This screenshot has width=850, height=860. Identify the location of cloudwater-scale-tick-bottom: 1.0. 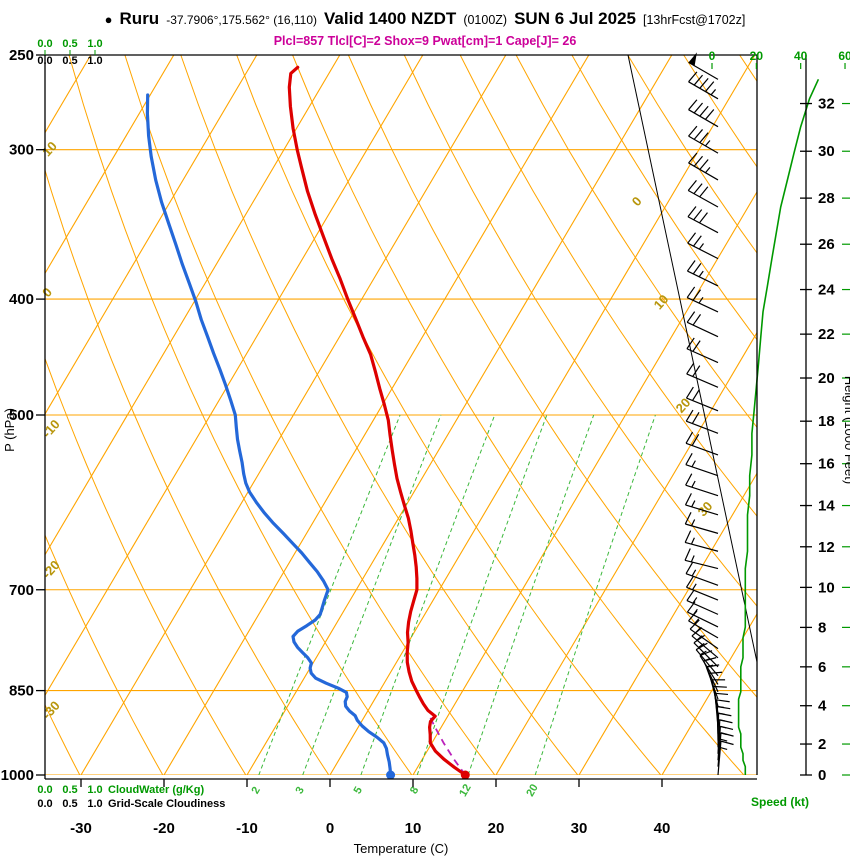
(94, 790).